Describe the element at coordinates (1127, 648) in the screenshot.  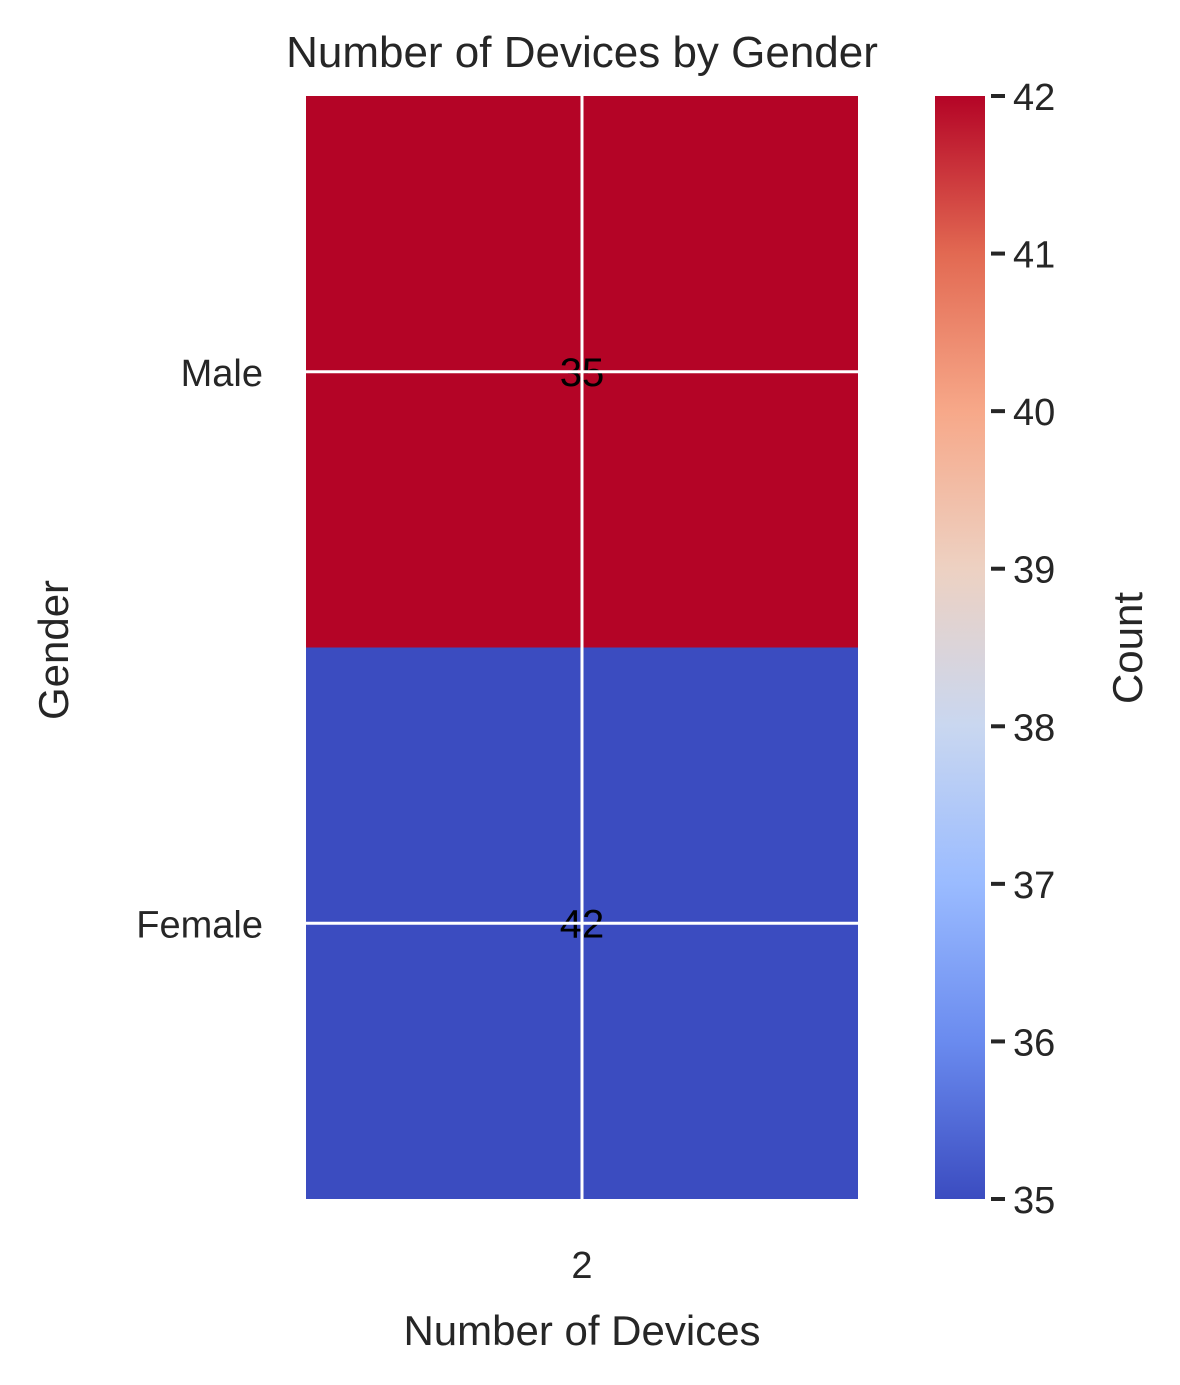
I see `colorbar-label: Count` at that location.